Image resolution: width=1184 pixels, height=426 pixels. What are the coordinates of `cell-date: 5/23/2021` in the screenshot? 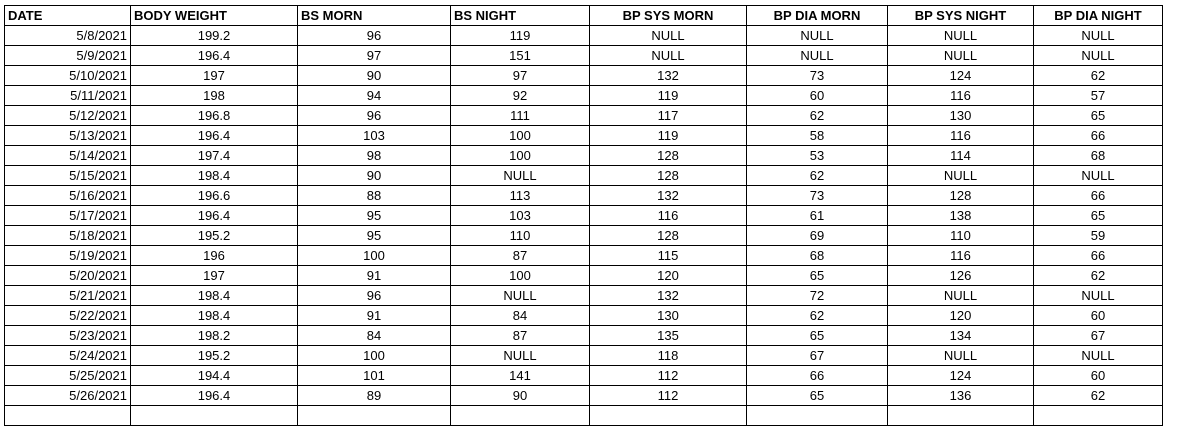 It's located at (67, 335).